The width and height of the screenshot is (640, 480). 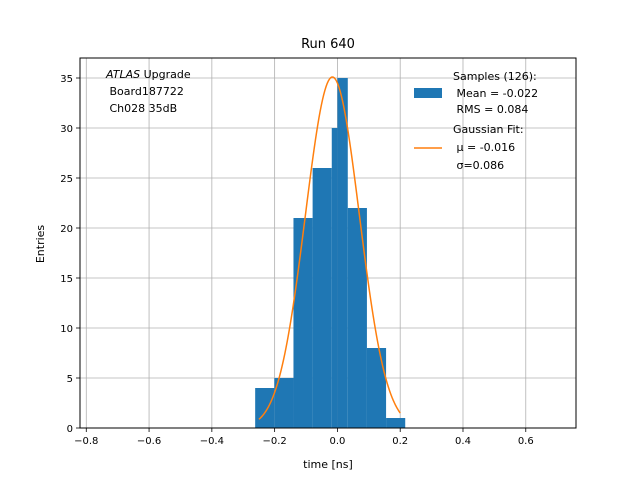 What do you see at coordinates (40, 244) in the screenshot?
I see `y-axis-label: Entries` at bounding box center [40, 244].